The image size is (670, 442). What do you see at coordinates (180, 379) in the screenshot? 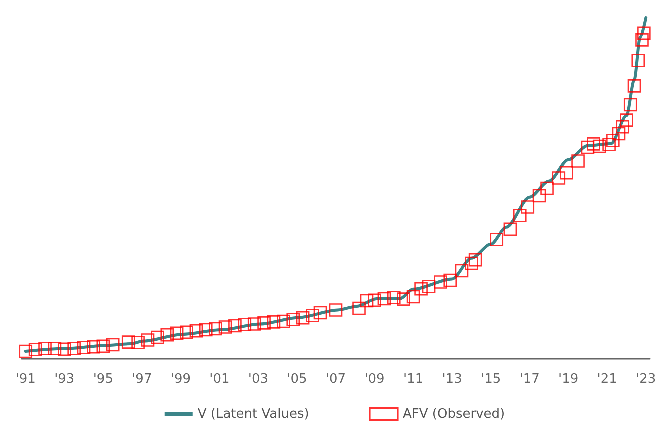
I see `x-tick-label: '99` at bounding box center [180, 379].